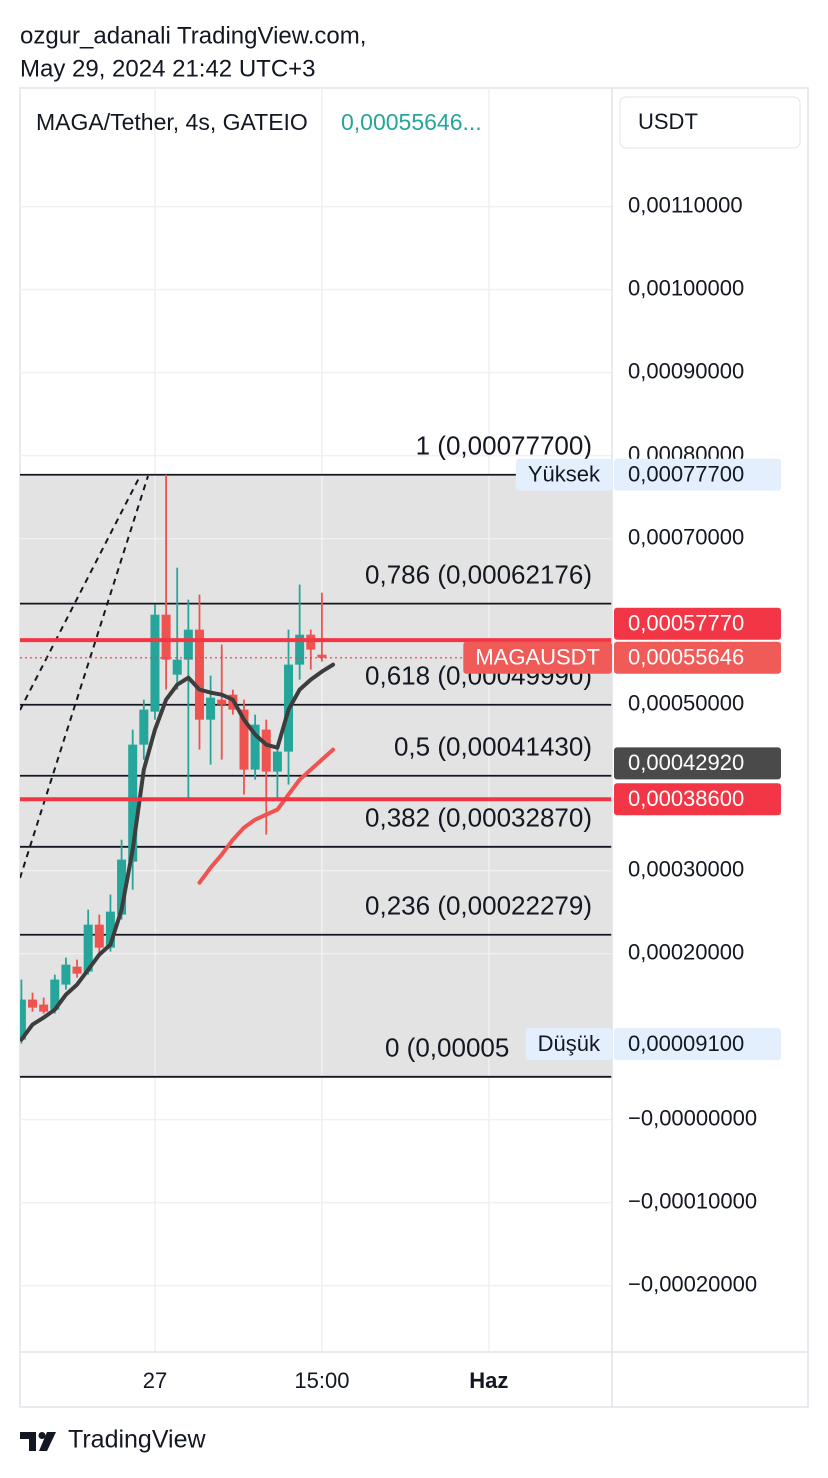 The height and width of the screenshot is (1478, 828). I want to click on y-tick-label: 0,00110000, so click(685, 204).